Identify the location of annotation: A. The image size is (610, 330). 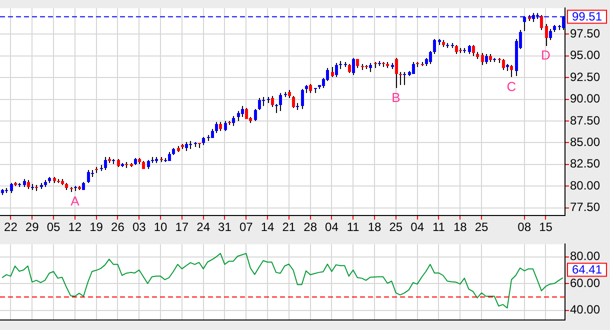
(75, 200).